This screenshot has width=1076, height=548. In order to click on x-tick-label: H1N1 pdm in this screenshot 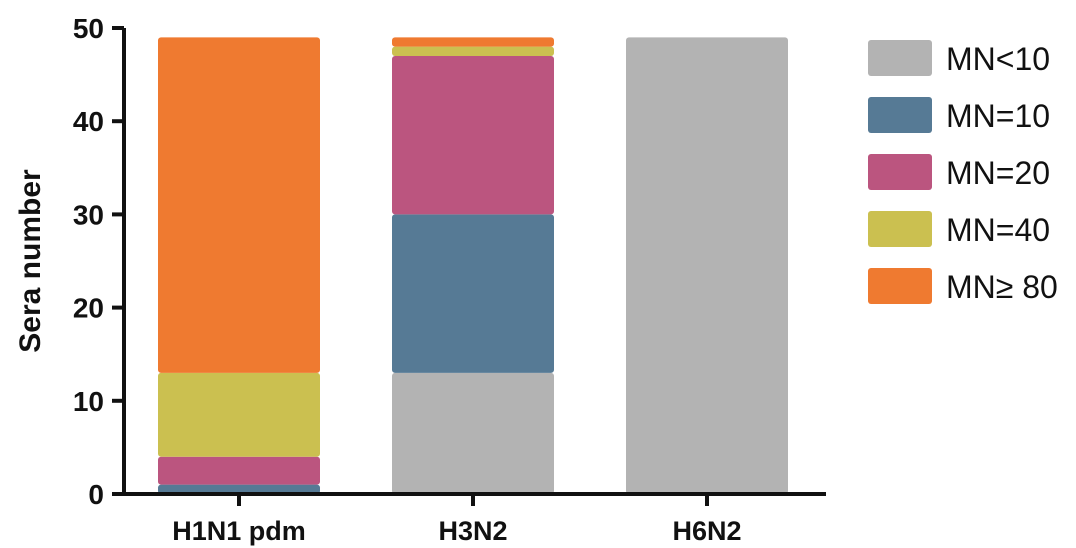, I will do `click(239, 531)`.